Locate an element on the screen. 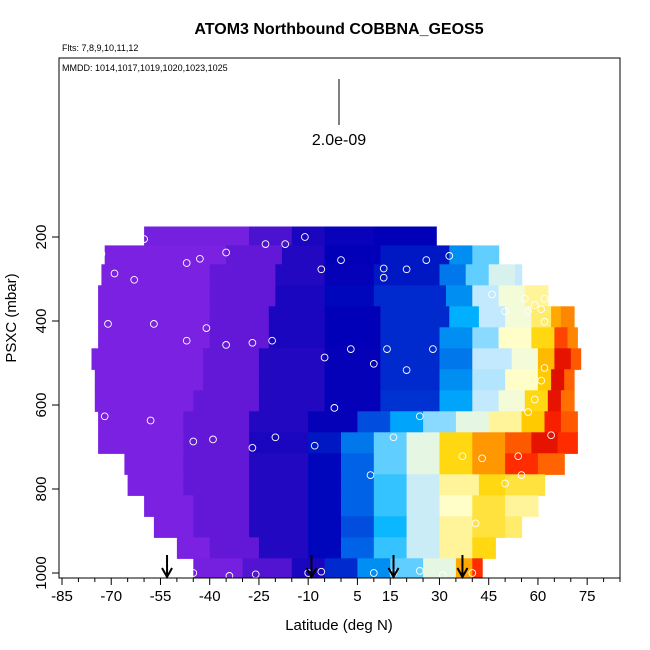 The image size is (650, 650). y-tick-label: 400 is located at coordinates (41, 320).